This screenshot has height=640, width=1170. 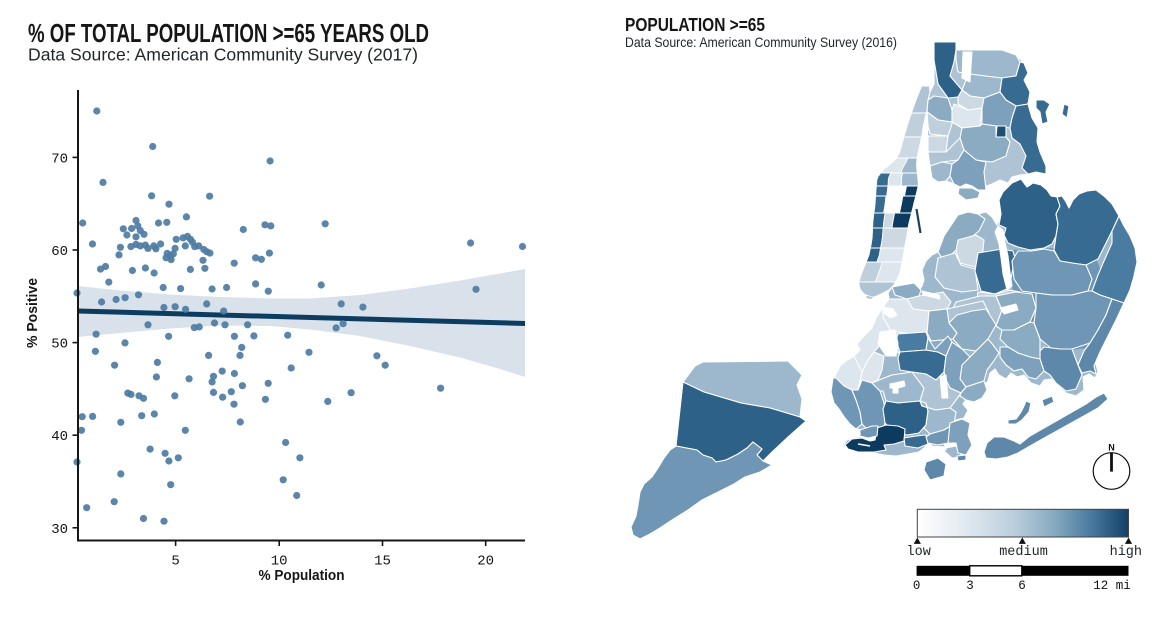 I want to click on svg-text: 10, so click(x=279, y=562).